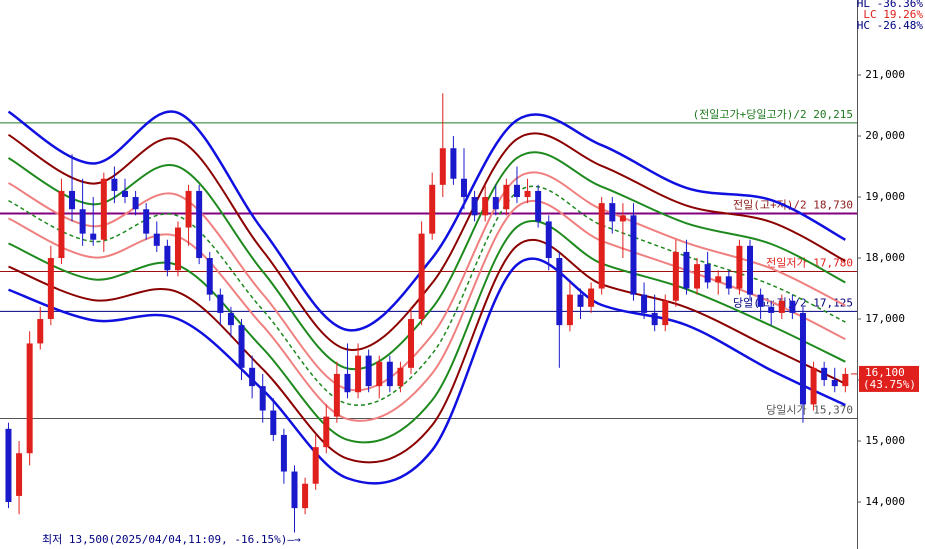  What do you see at coordinates (885, 372) in the screenshot?
I see `price-tag-label: 16,100` at bounding box center [885, 372].